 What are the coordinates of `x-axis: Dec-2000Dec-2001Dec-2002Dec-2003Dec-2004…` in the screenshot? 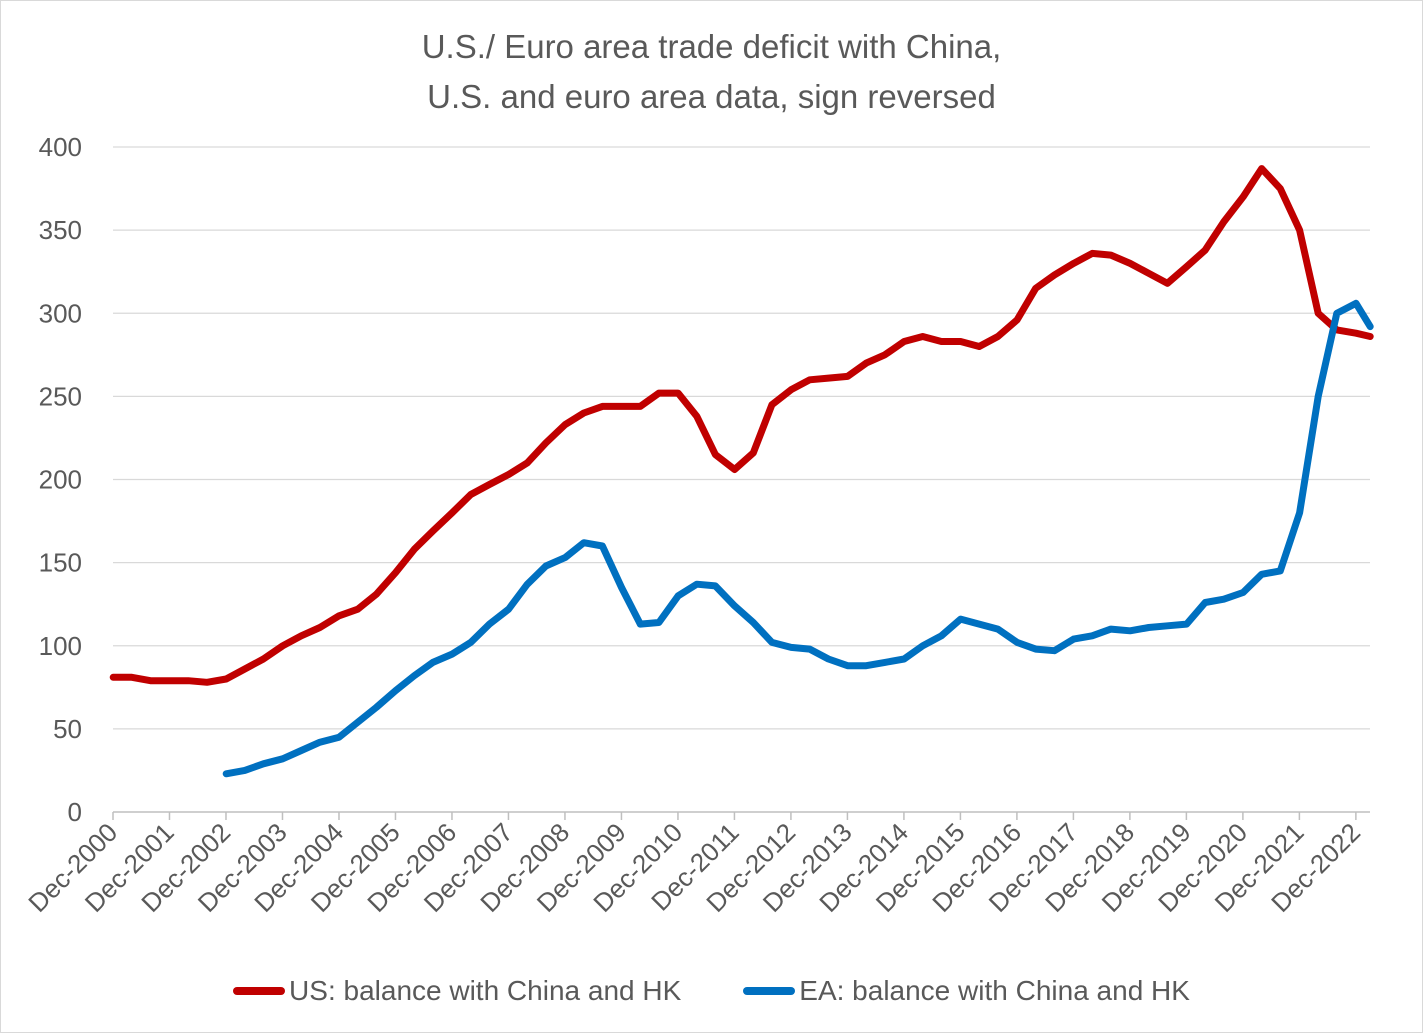 It's located at (696, 864).